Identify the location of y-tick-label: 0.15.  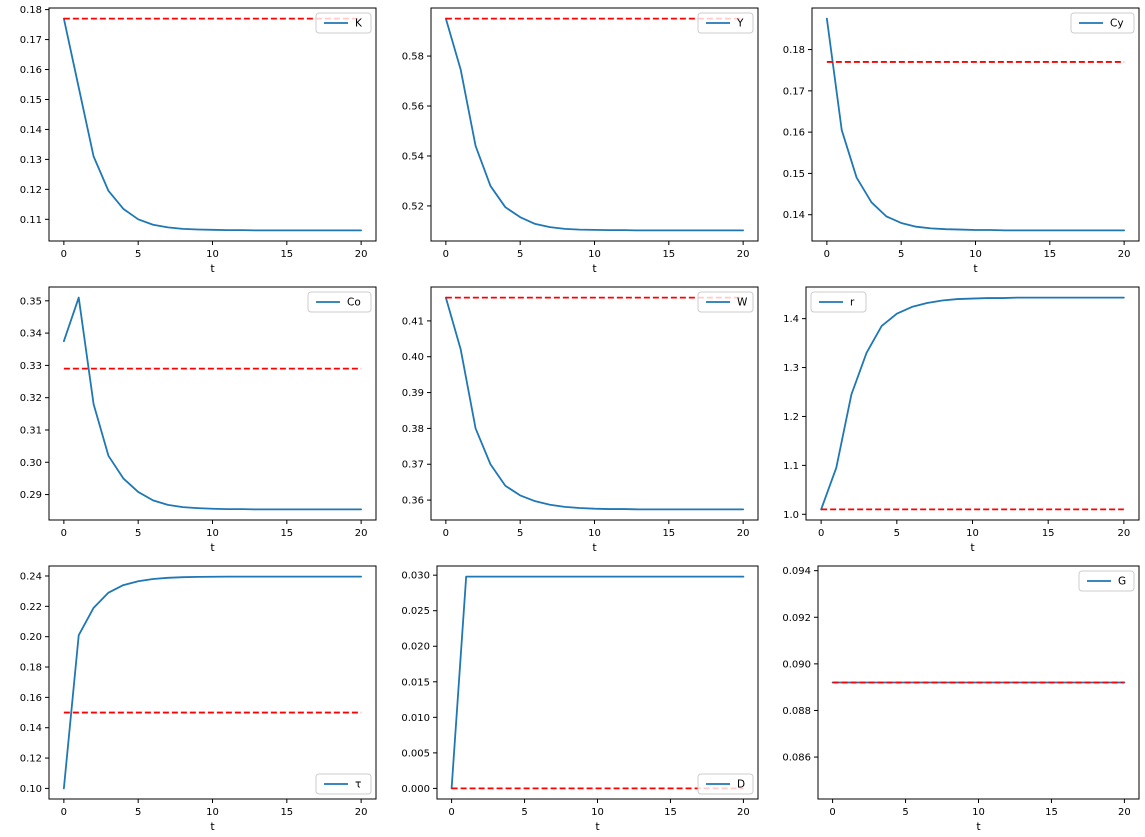
(794, 174).